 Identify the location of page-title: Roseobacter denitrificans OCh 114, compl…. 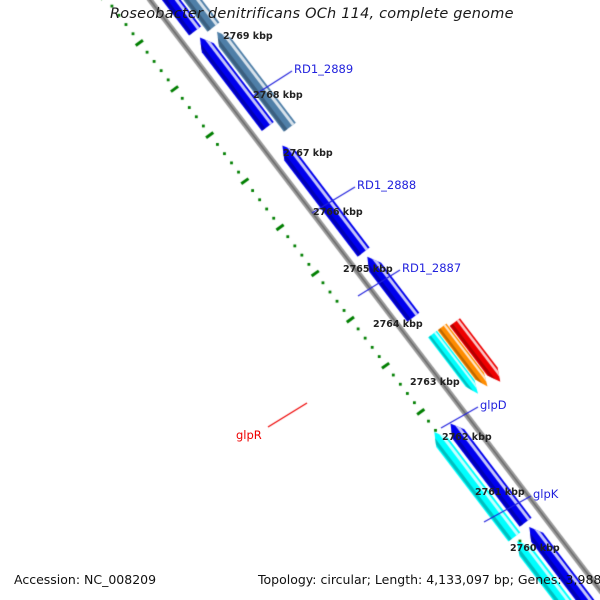
(312, 14).